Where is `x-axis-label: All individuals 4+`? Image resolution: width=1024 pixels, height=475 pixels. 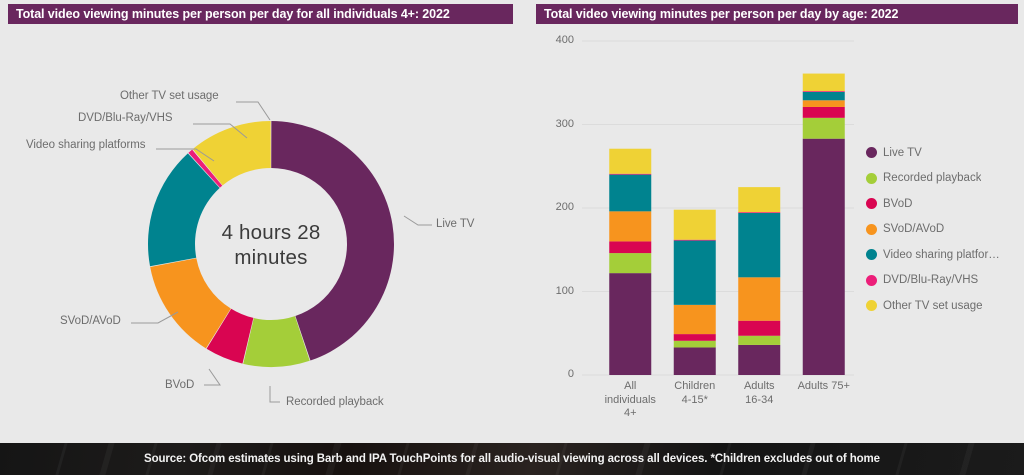
x-axis-label: All individuals 4+ is located at coordinates (630, 400).